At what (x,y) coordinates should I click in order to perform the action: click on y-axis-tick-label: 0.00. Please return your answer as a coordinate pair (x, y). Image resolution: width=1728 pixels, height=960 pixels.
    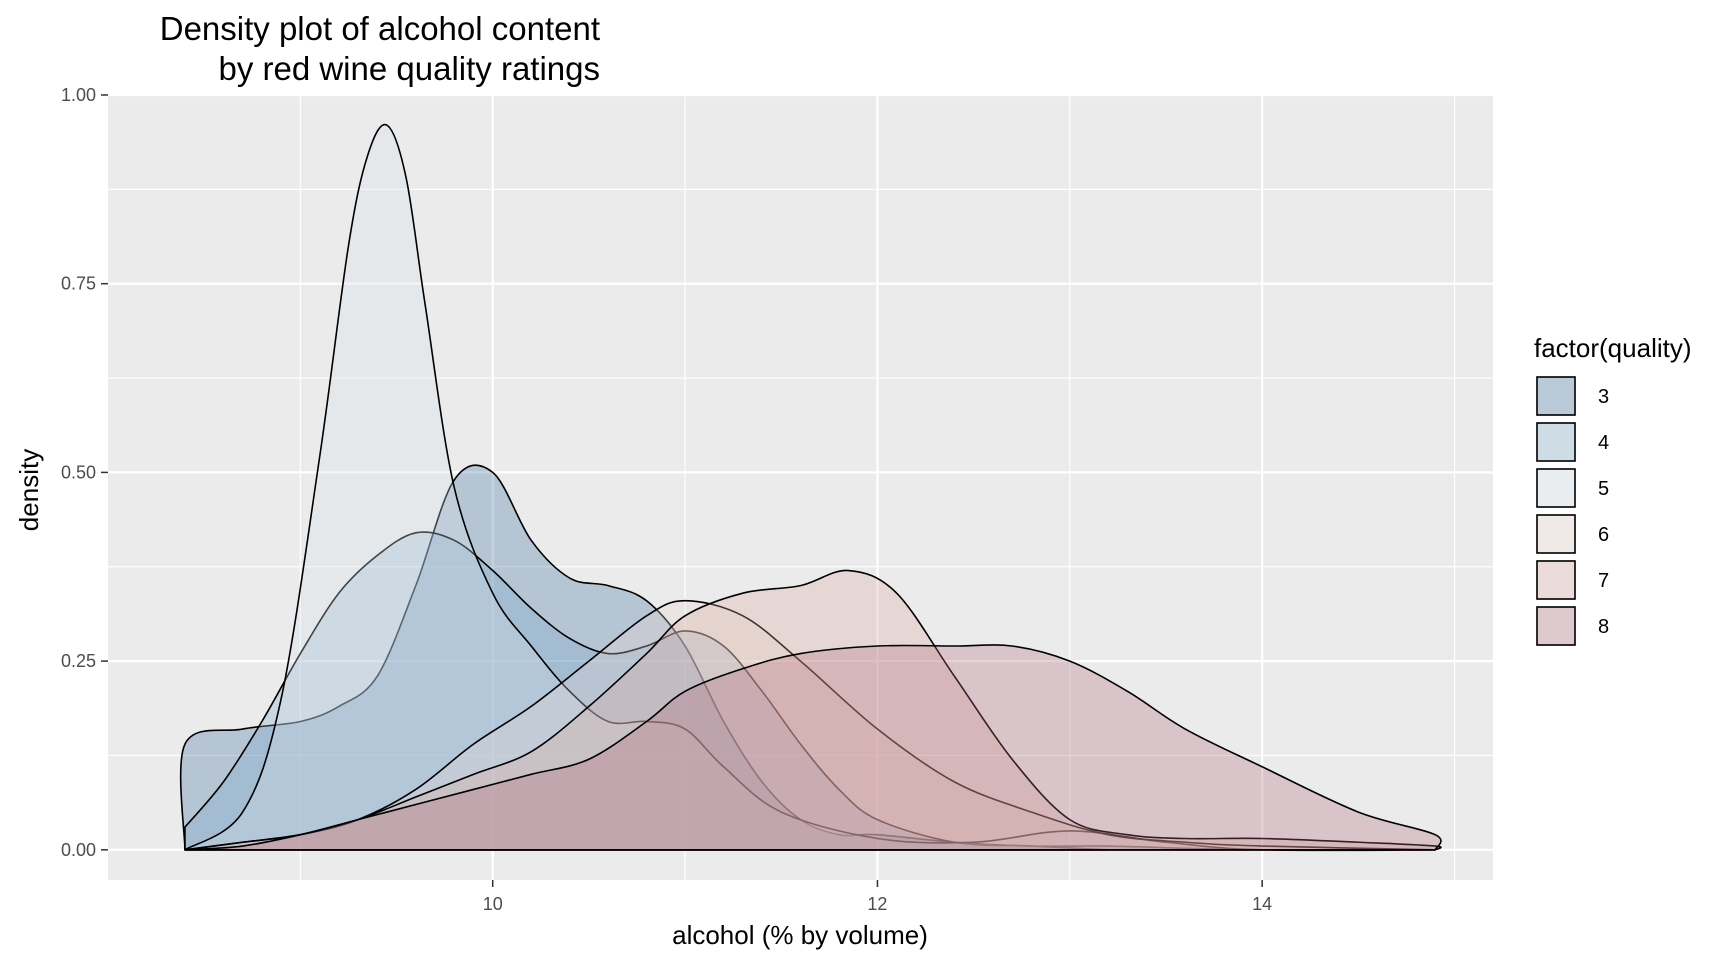
    Looking at the image, I should click on (78, 850).